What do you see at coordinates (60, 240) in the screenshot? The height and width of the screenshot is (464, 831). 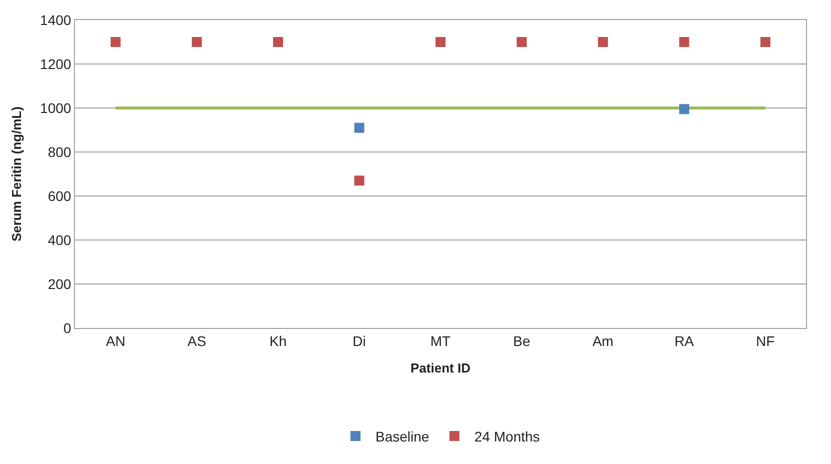 I see `y-tick-label: 400` at bounding box center [60, 240].